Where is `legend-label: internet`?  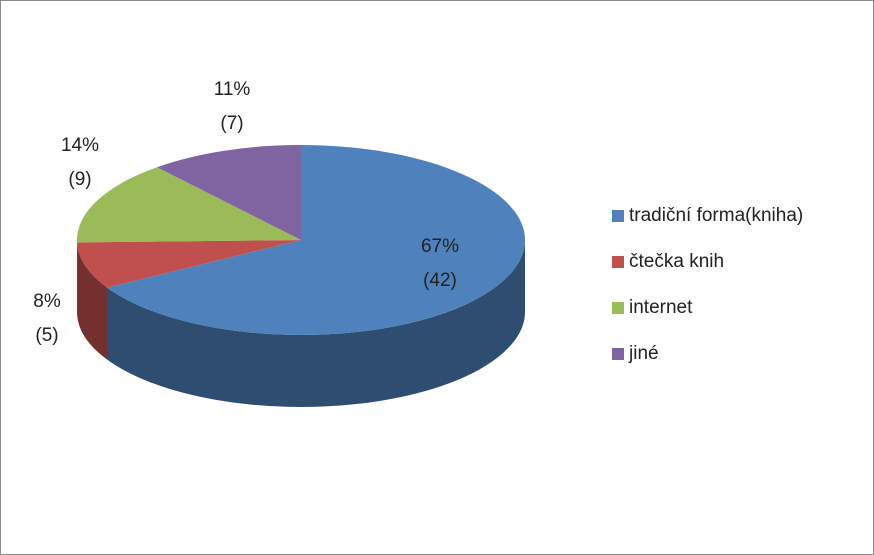
legend-label: internet is located at coordinates (661, 307).